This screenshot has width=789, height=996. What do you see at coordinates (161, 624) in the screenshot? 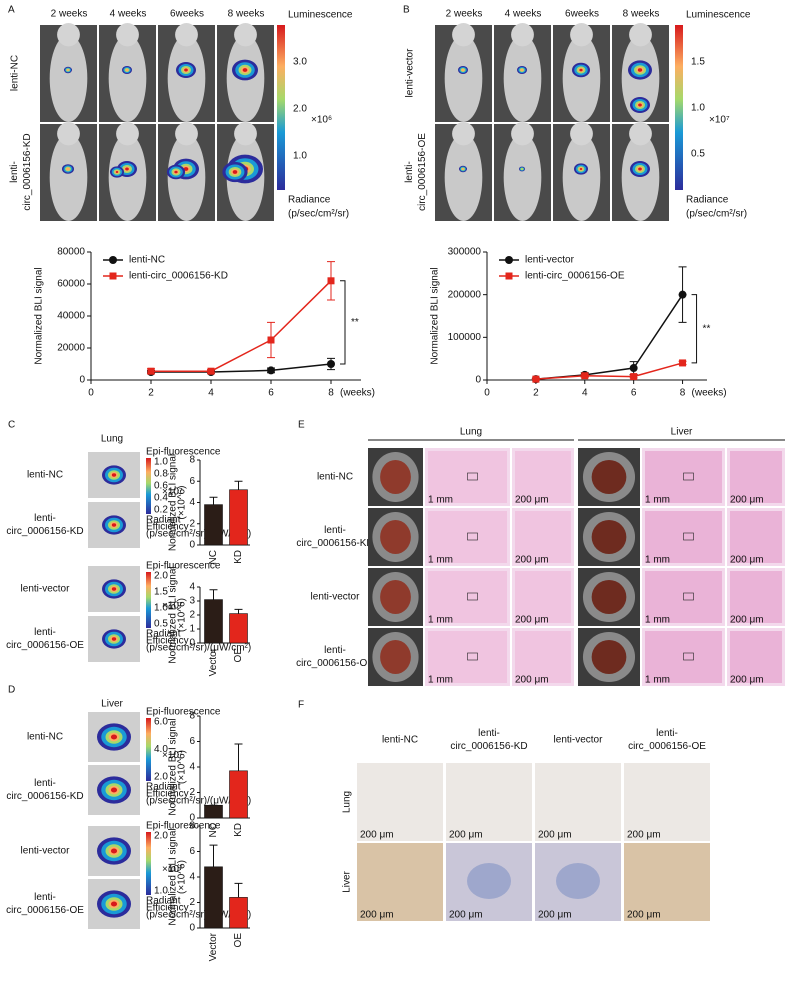
I see `colorbar-tick: 0.5` at bounding box center [161, 624].